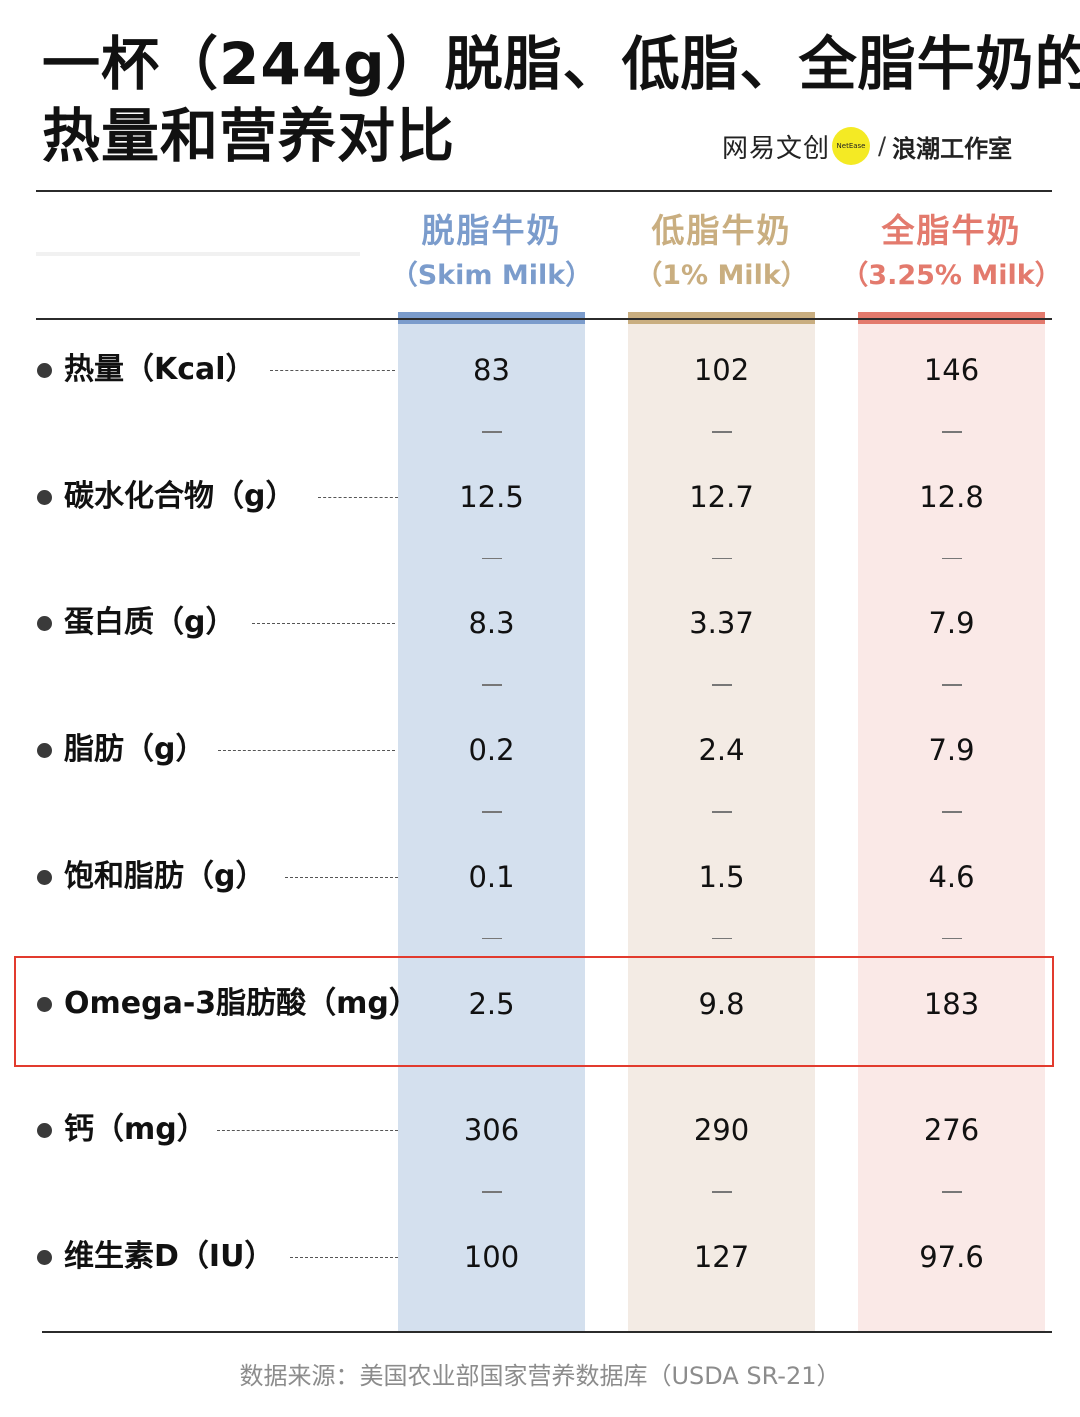 The width and height of the screenshot is (1080, 1417). Describe the element at coordinates (951, 876) in the screenshot. I see `table-cell: 4.6` at that location.